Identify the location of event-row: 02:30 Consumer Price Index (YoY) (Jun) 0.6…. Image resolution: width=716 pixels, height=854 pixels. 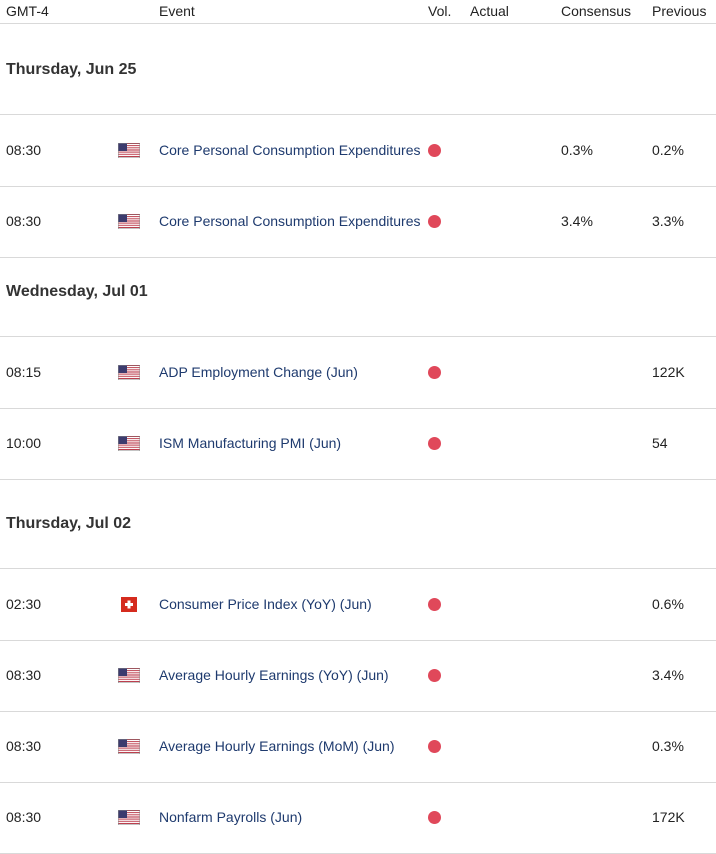
(358, 605).